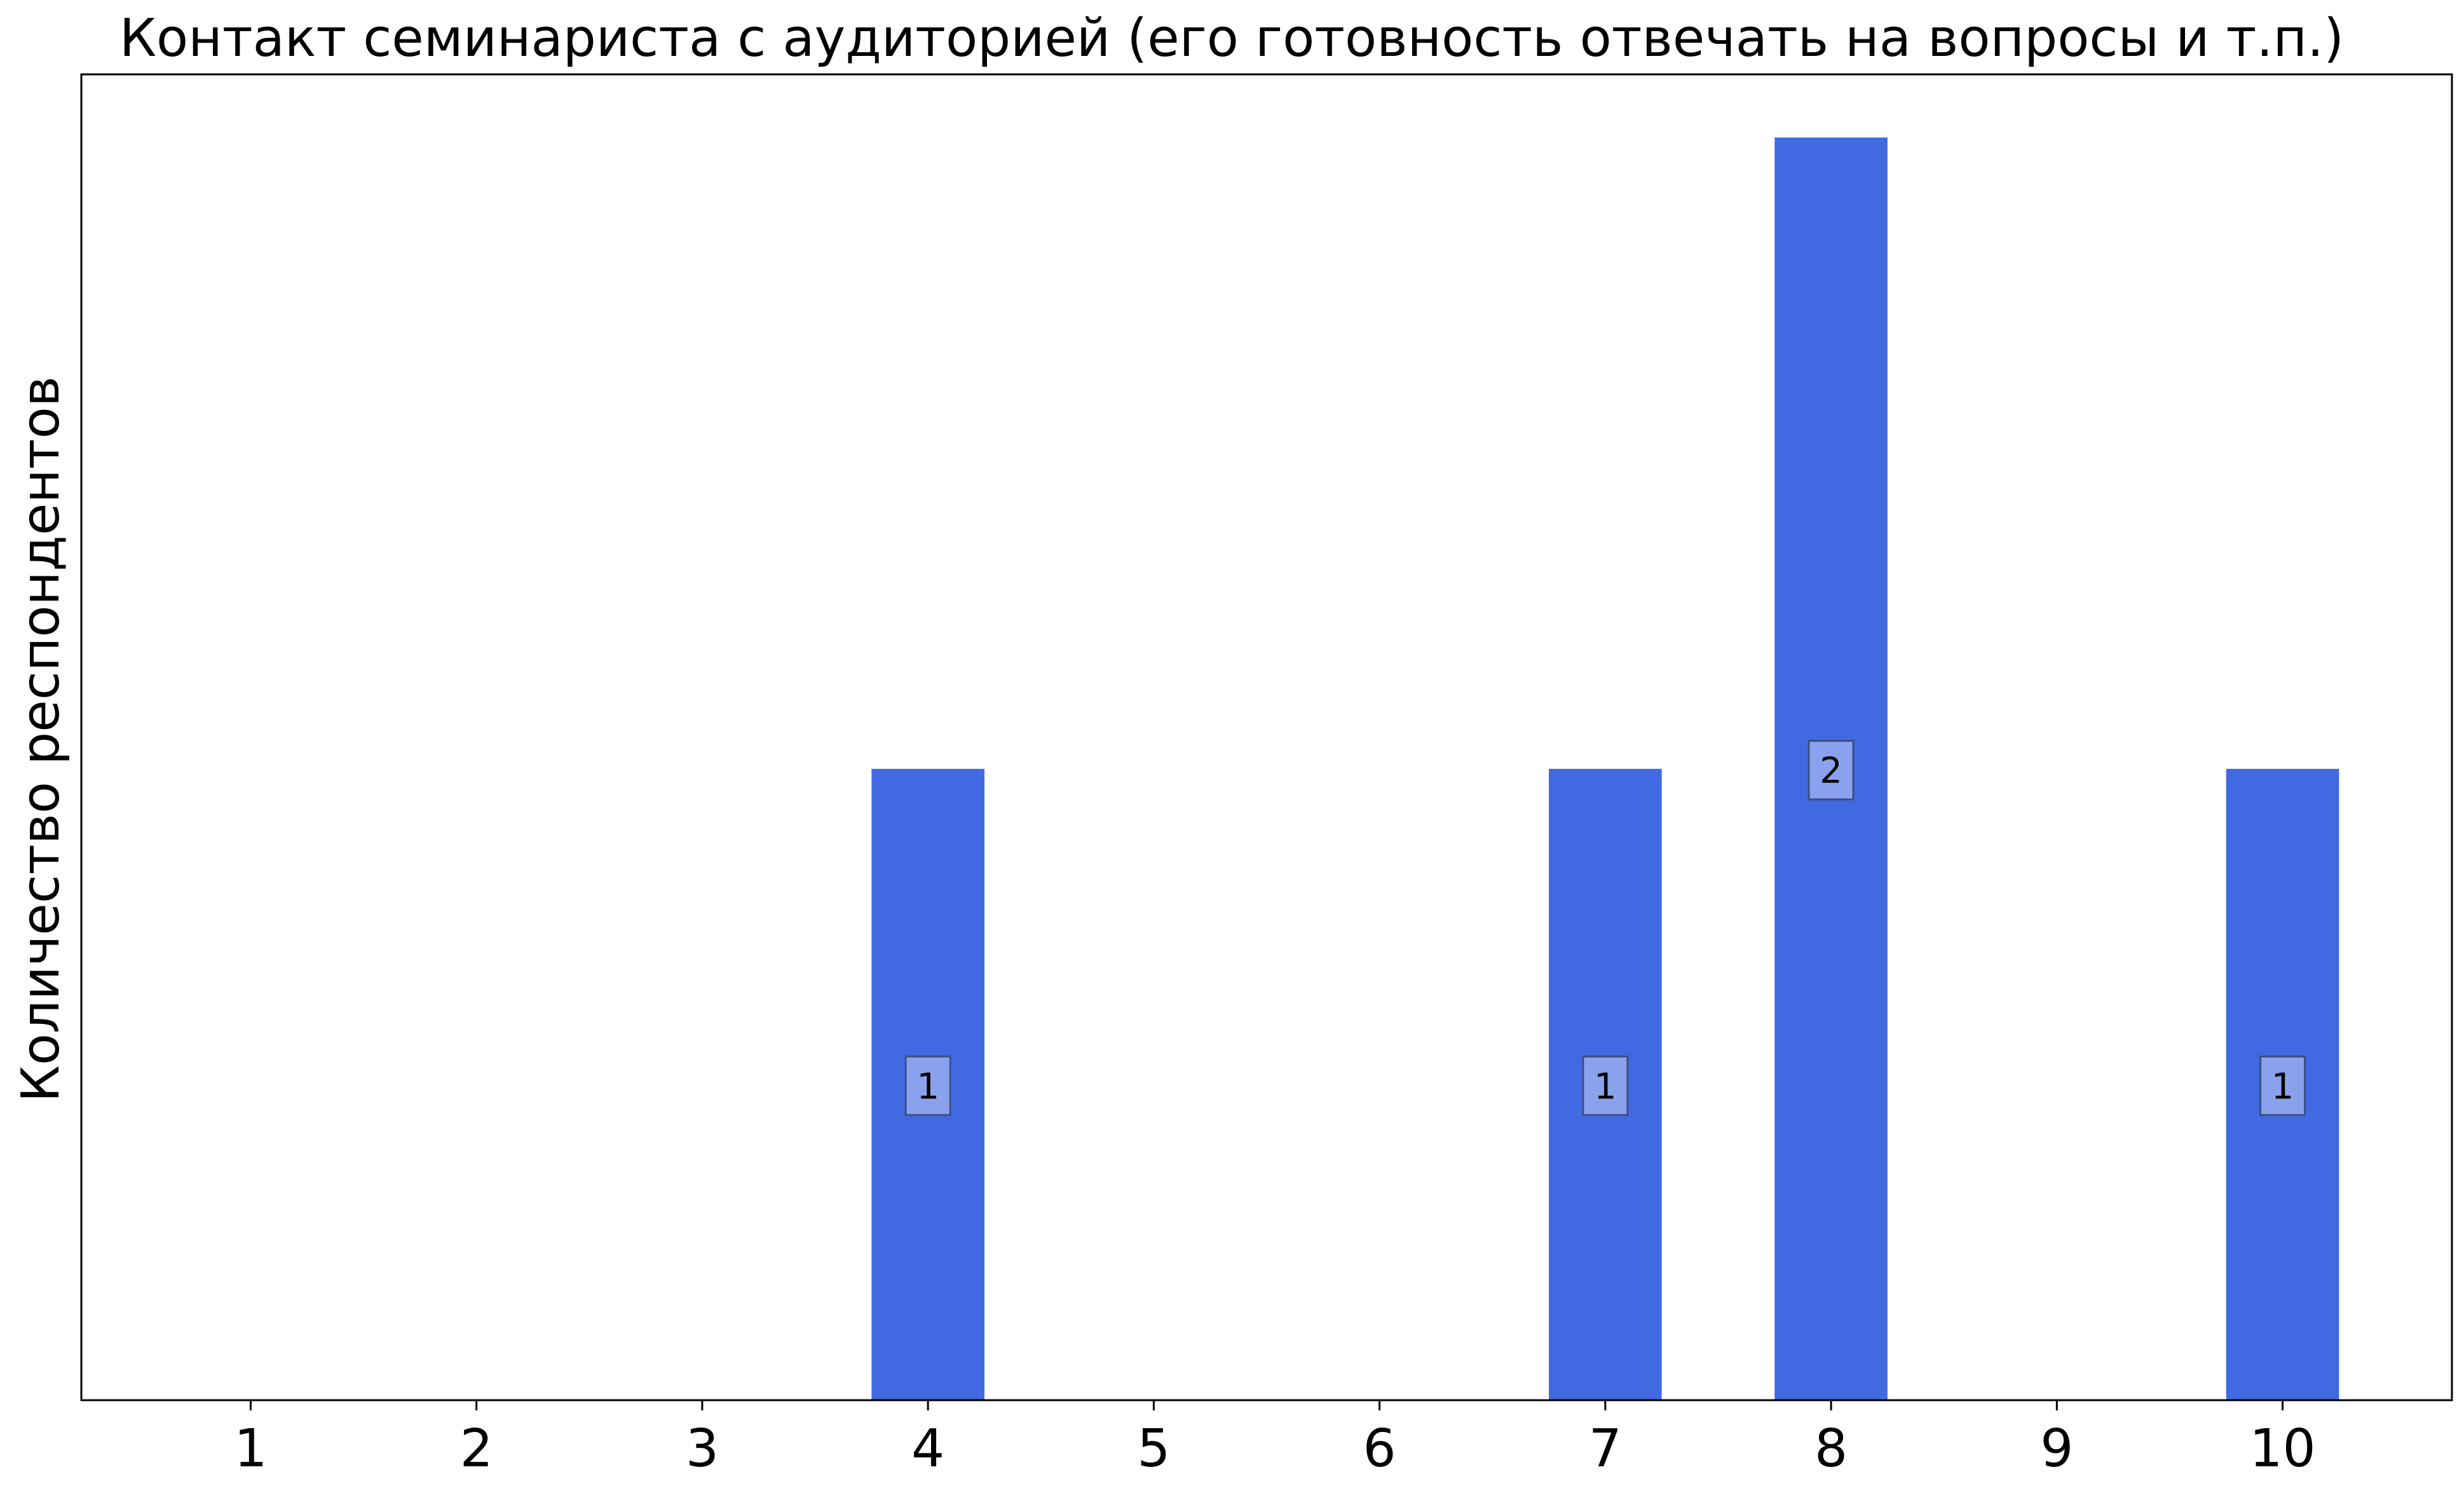 The image size is (2464, 1486). I want to click on y-axis-label: Количество респондентов, so click(41, 739).